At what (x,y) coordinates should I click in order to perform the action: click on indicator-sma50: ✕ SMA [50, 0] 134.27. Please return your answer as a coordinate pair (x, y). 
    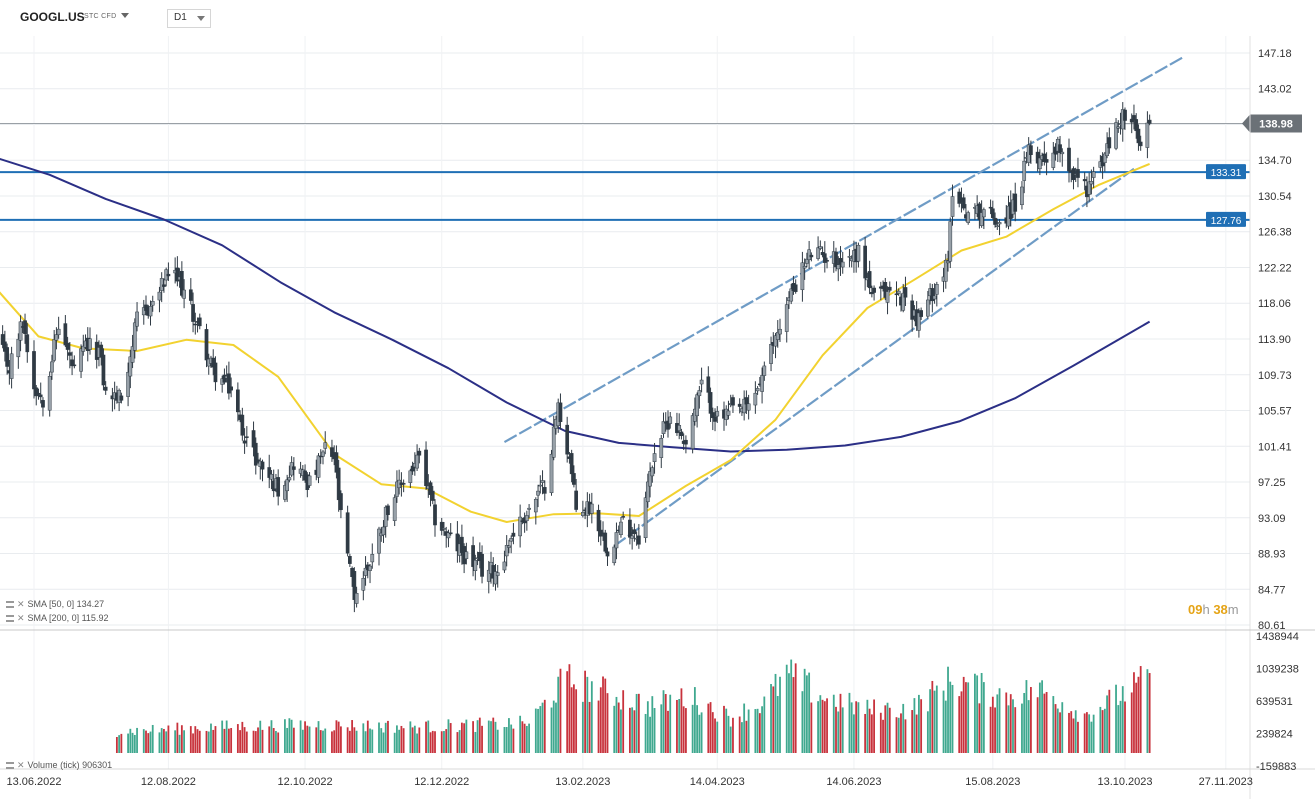
    Looking at the image, I should click on (55, 604).